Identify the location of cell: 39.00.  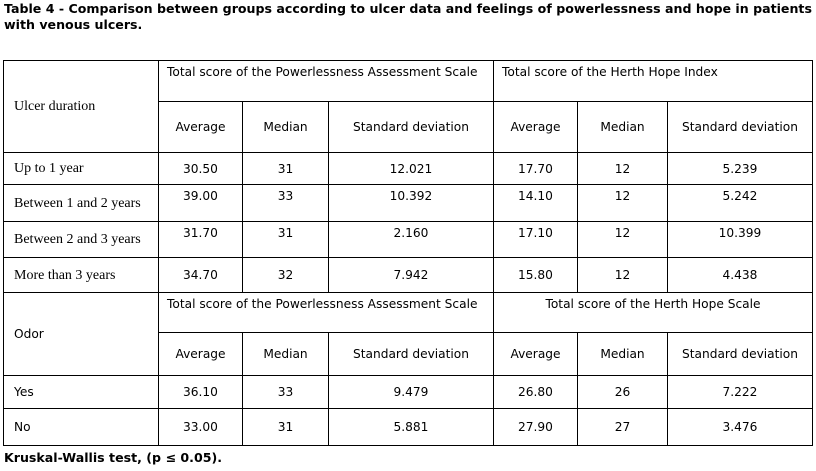
(200, 203).